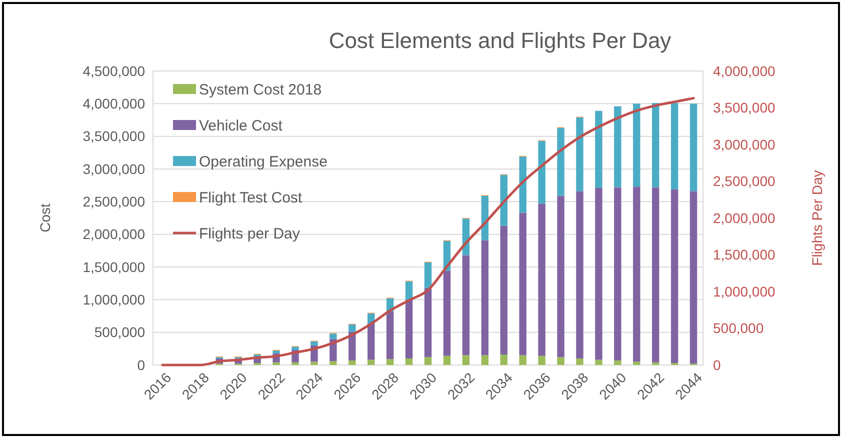 The width and height of the screenshot is (842, 438). What do you see at coordinates (744, 70) in the screenshot?
I see `y2-tick-label: 4,000,000` at bounding box center [744, 70].